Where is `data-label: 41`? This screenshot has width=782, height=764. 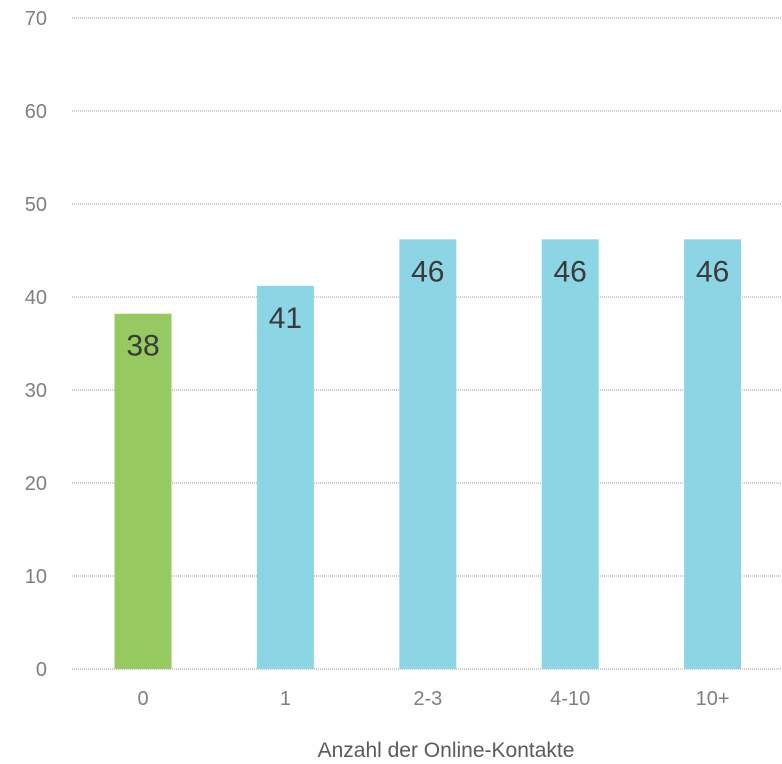
data-label: 41 is located at coordinates (285, 318).